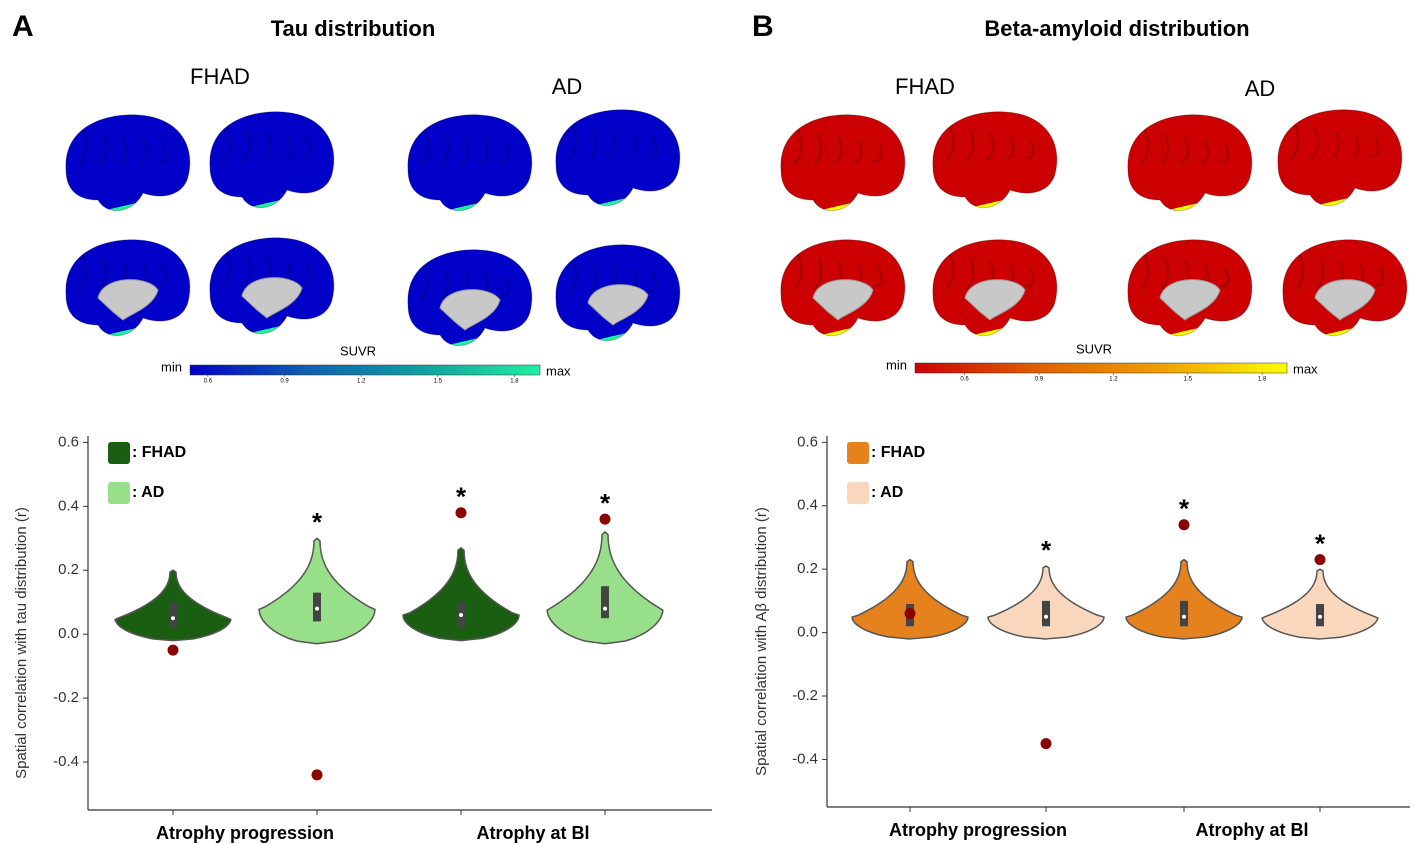  What do you see at coordinates (1251, 830) in the screenshot?
I see `x-tick-label: Atrophy at Bl` at bounding box center [1251, 830].